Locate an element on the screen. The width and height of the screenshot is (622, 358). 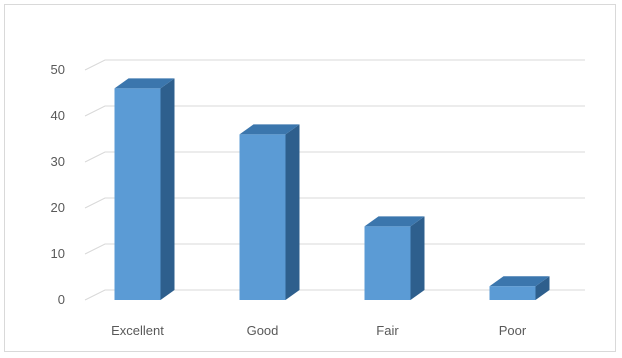
x-tick-label: Fair is located at coordinates (387, 330).